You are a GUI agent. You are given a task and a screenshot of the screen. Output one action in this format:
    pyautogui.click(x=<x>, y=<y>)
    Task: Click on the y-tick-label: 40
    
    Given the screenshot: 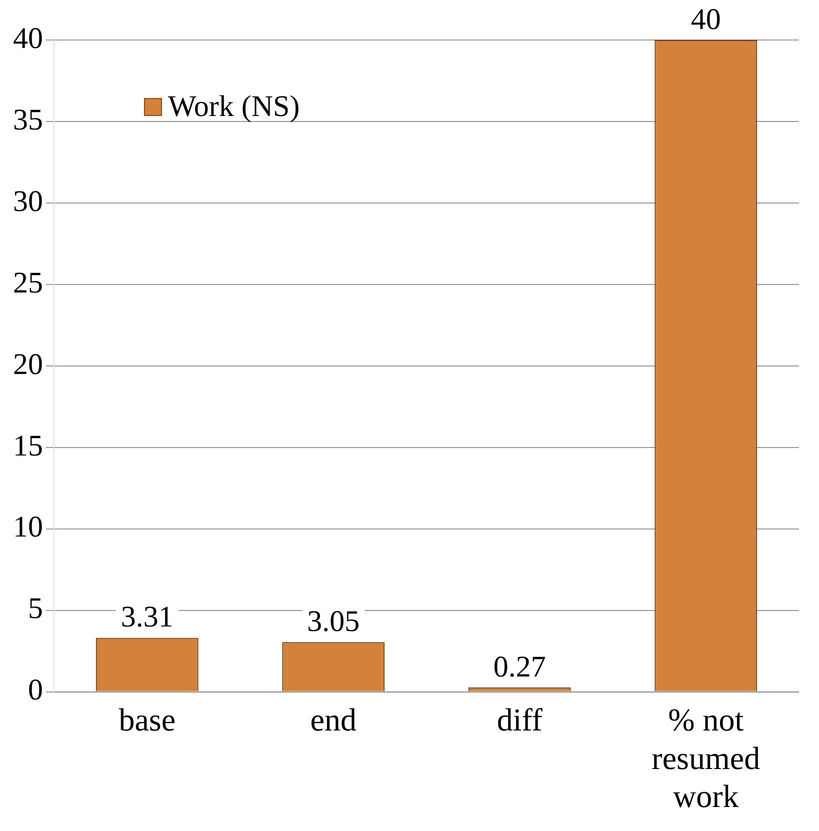 What is the action you would take?
    pyautogui.click(x=28, y=38)
    